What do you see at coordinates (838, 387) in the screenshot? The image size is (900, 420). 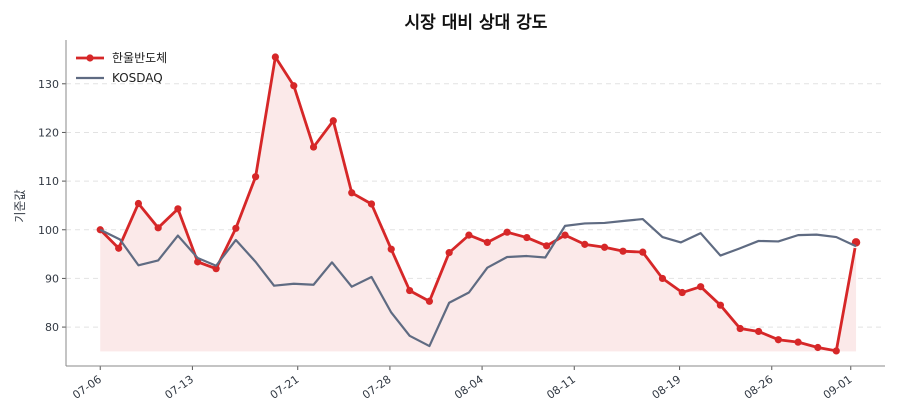 I see `x-tick-label: 09-01` at bounding box center [838, 387].